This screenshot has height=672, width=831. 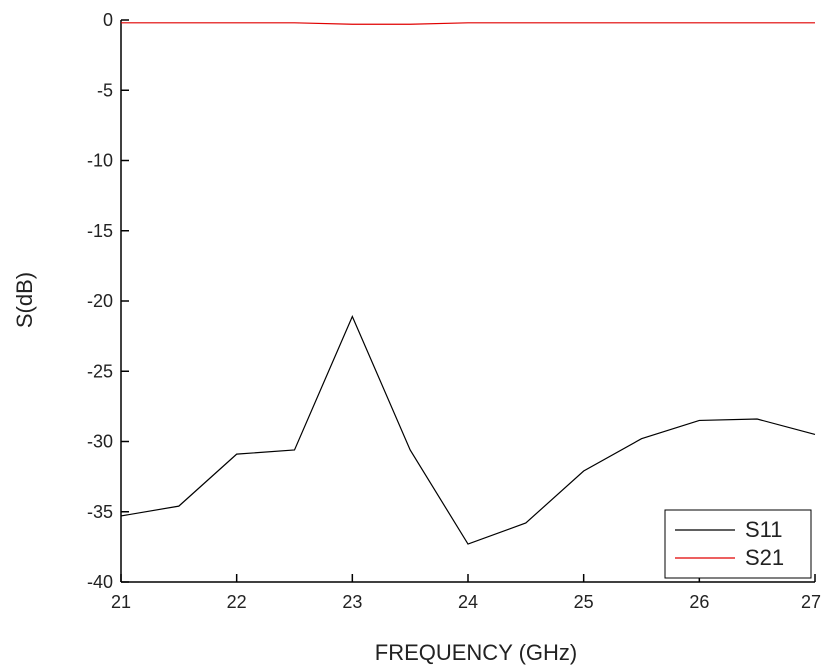 I want to click on x-axis-label: FREQUENCY (GHz), so click(x=476, y=652).